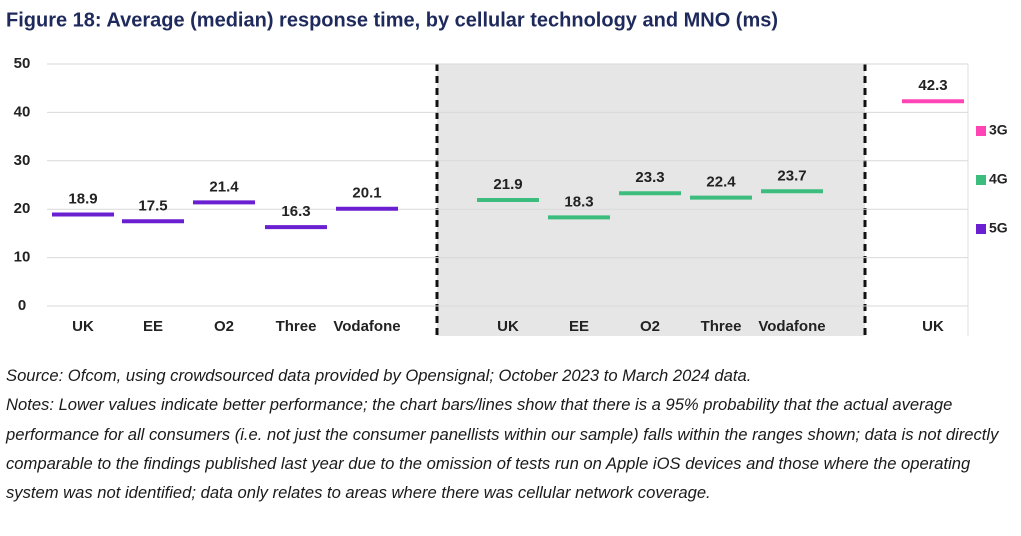 This screenshot has width=1021, height=536. I want to click on value-label: 21.9, so click(507, 184).